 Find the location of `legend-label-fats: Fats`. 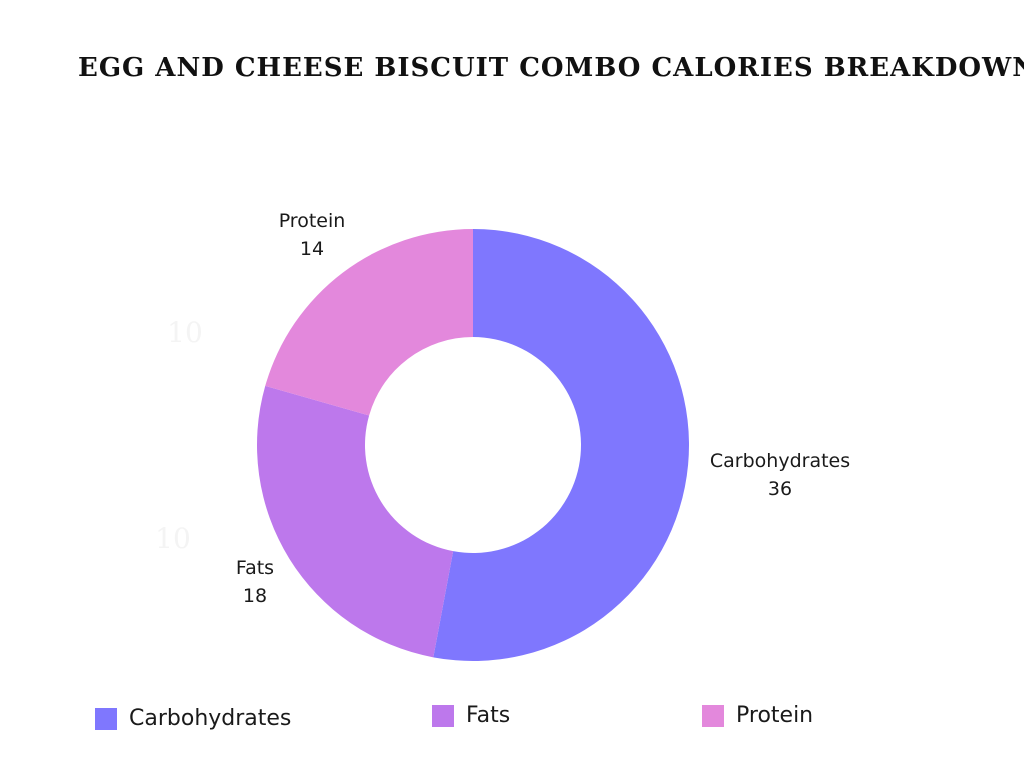

legend-label-fats: Fats is located at coordinates (488, 715).